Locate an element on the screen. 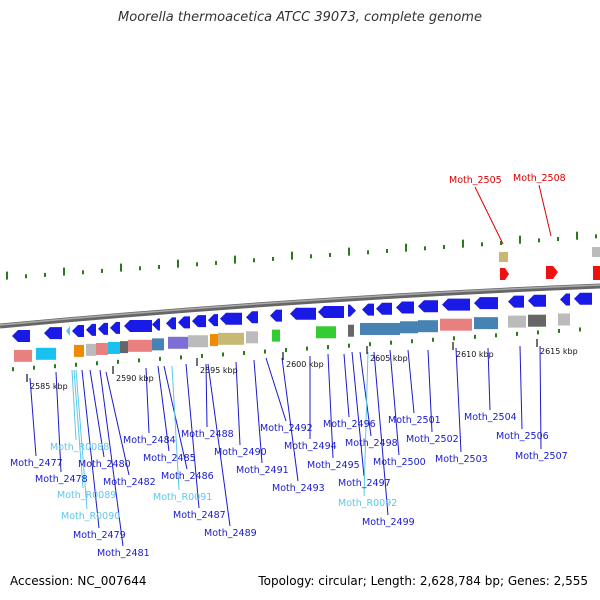 This screenshot has height=600, width=600. gene-label: Moth_2501 is located at coordinates (414, 420).